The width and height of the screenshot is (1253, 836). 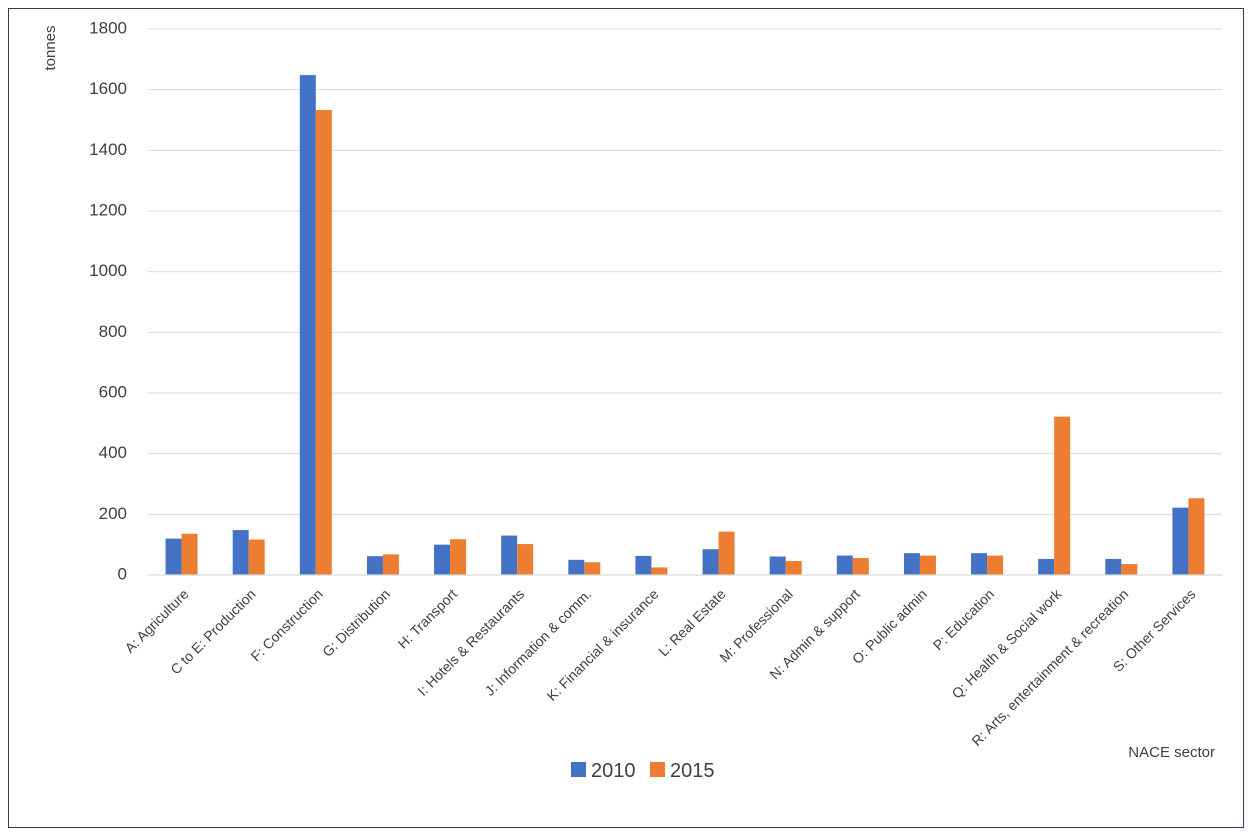 What do you see at coordinates (108, 209) in the screenshot?
I see `y-tick-label: 1200` at bounding box center [108, 209].